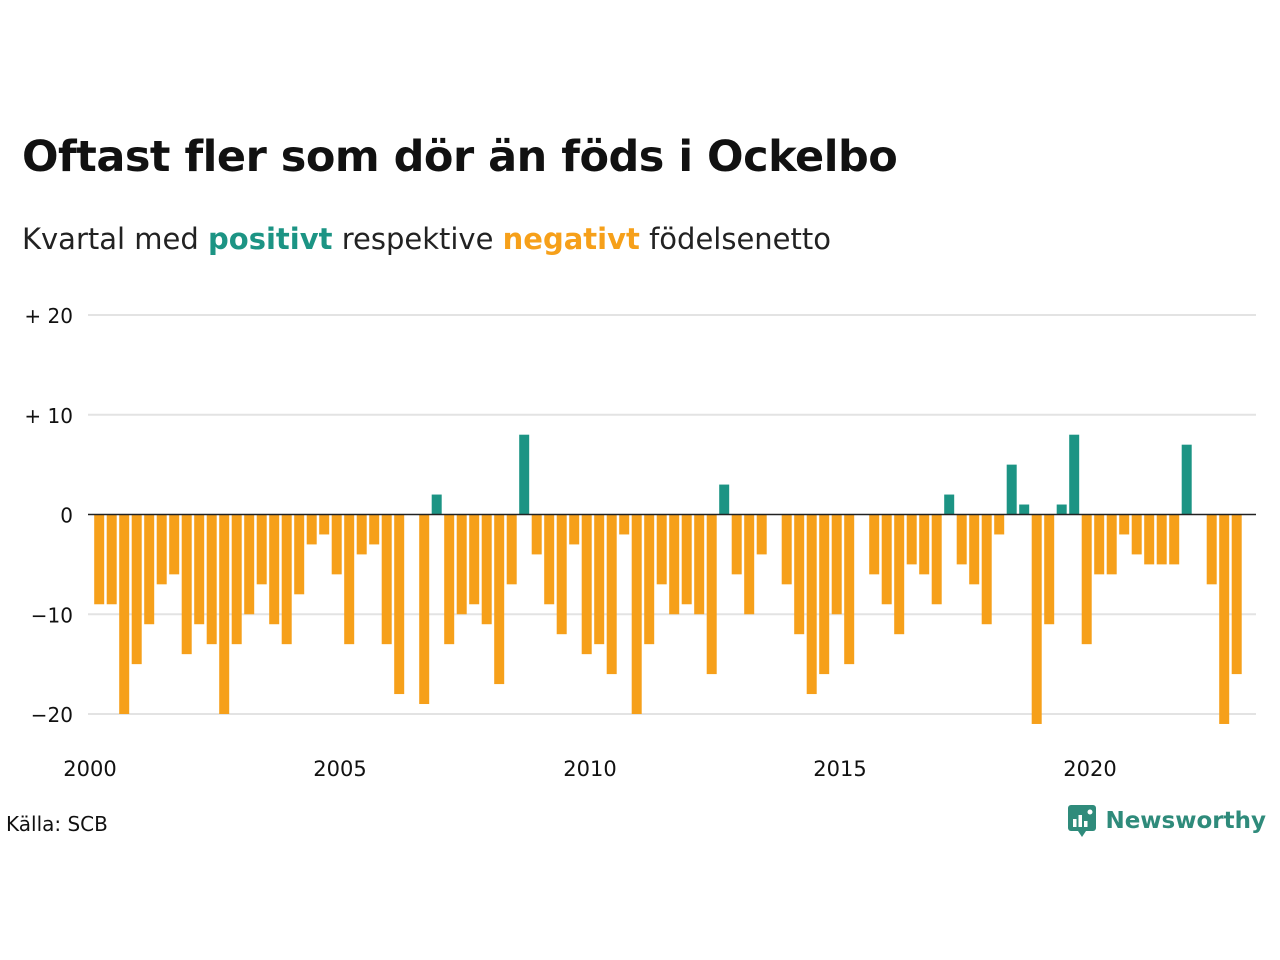 The height and width of the screenshot is (960, 1280). What do you see at coordinates (48, 515) in the screenshot?
I see `y-axis-tick-labels: + 20 + 10 0 −10 −20` at bounding box center [48, 515].